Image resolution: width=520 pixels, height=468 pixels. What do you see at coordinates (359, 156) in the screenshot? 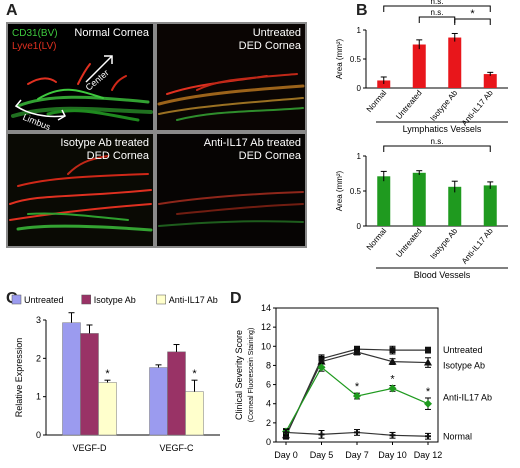
I see `y-tick-label: 1` at bounding box center [359, 156].